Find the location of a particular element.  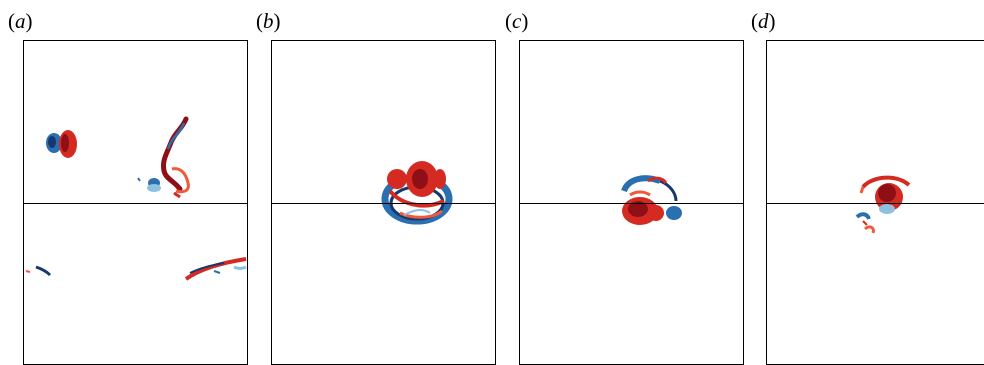

panel-label-c: (c) is located at coordinates (517, 21).